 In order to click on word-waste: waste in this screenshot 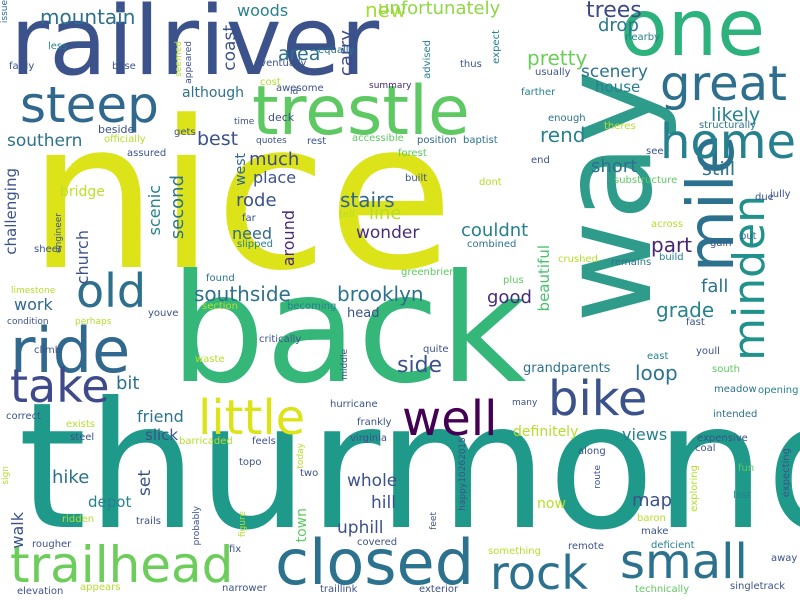, I will do `click(210, 359)`.